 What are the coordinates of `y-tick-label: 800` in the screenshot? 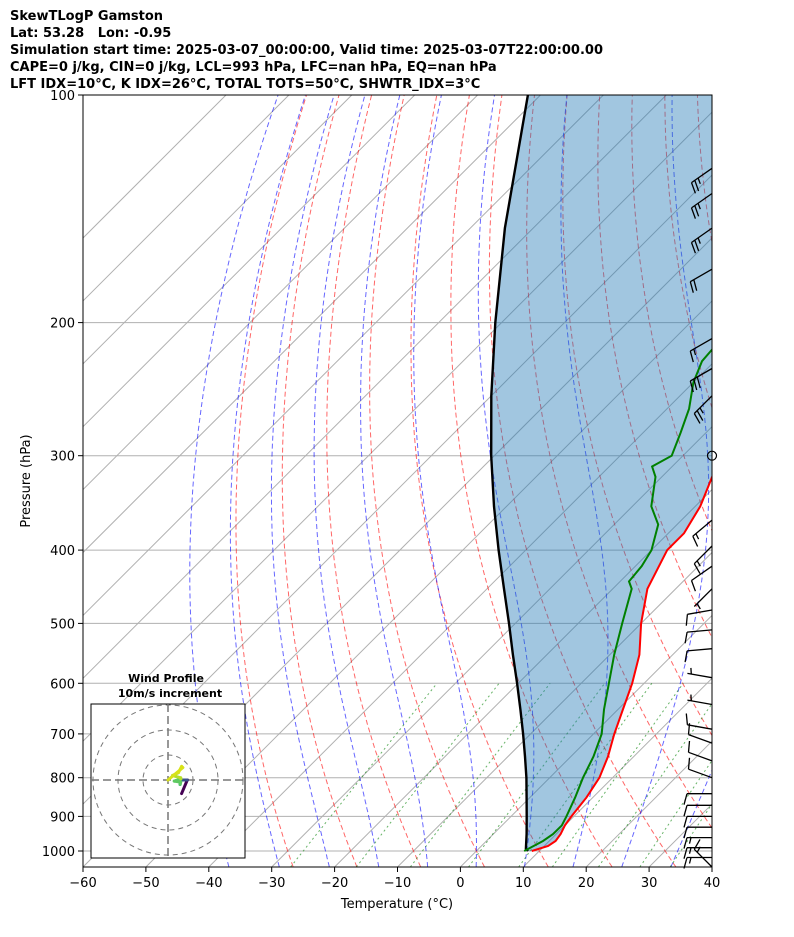 It's located at (62, 779).